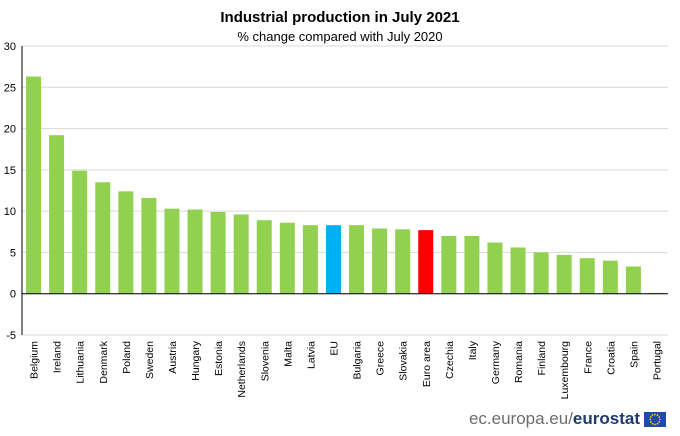 The image size is (680, 436). I want to click on x-tick-label: France, so click(588, 357).